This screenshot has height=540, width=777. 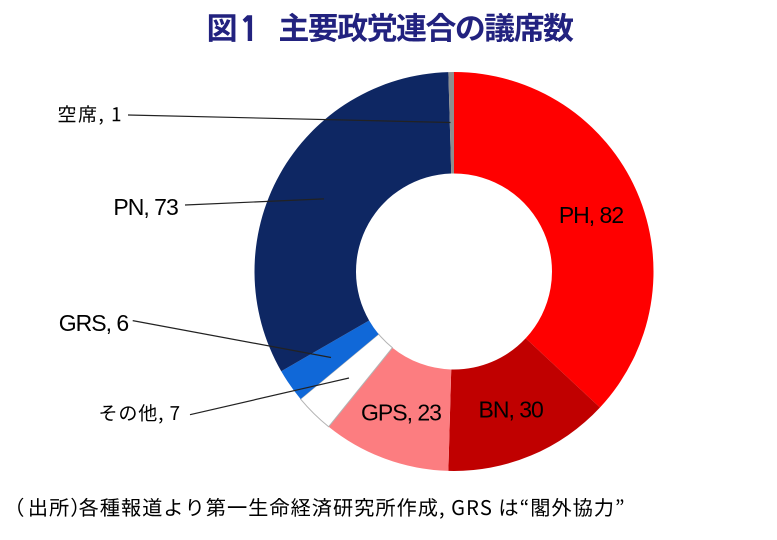 I want to click on svg-text: GPS, 23, so click(x=401, y=412).